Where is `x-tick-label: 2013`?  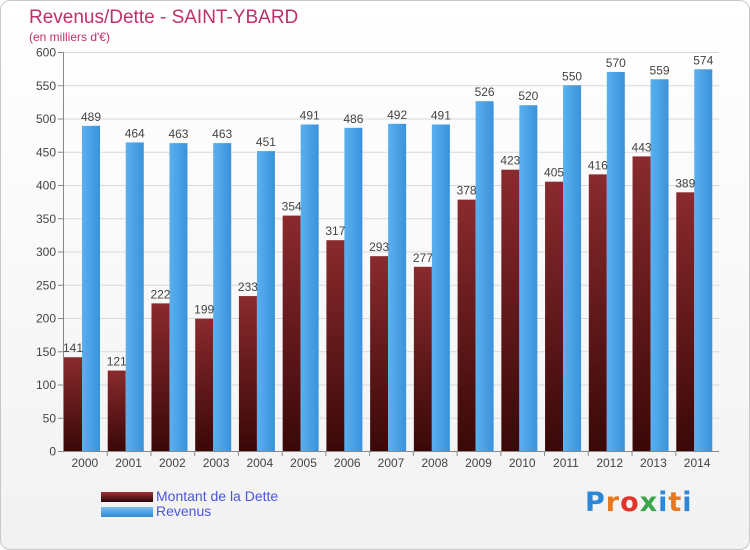 x-tick-label: 2013 is located at coordinates (653, 463).